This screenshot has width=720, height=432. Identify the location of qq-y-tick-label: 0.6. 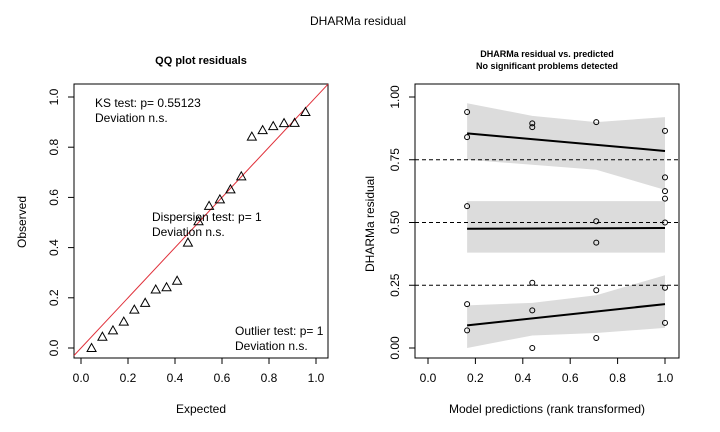
(54, 197).